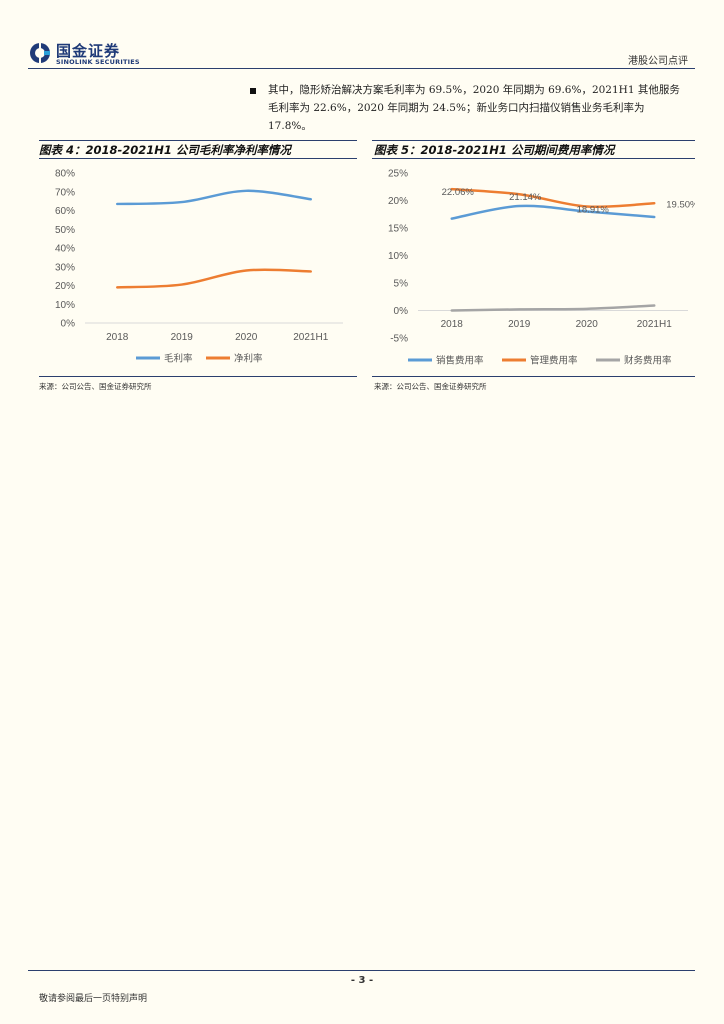 The height and width of the screenshot is (1024, 724). Describe the element at coordinates (88, 51) in the screenshot. I see `logo-chinese-name: 国金证券` at that location.